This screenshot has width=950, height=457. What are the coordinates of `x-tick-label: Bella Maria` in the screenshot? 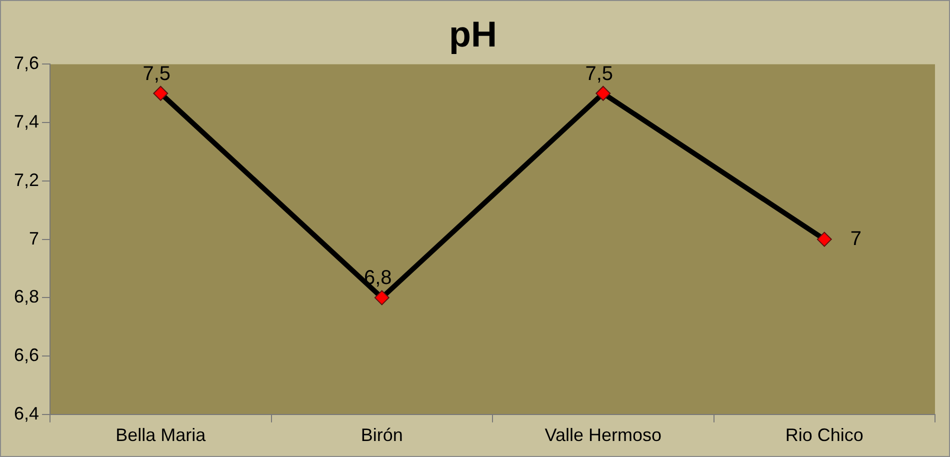 It's located at (161, 435).